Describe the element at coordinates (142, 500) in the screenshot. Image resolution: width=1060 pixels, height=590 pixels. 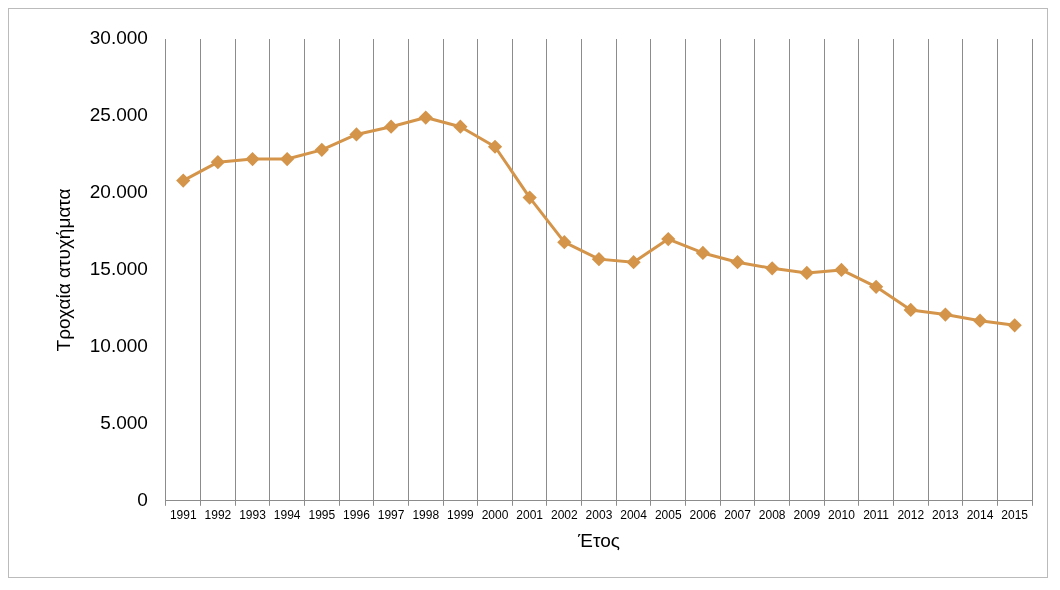
I see `y-tick-label: 0` at that location.